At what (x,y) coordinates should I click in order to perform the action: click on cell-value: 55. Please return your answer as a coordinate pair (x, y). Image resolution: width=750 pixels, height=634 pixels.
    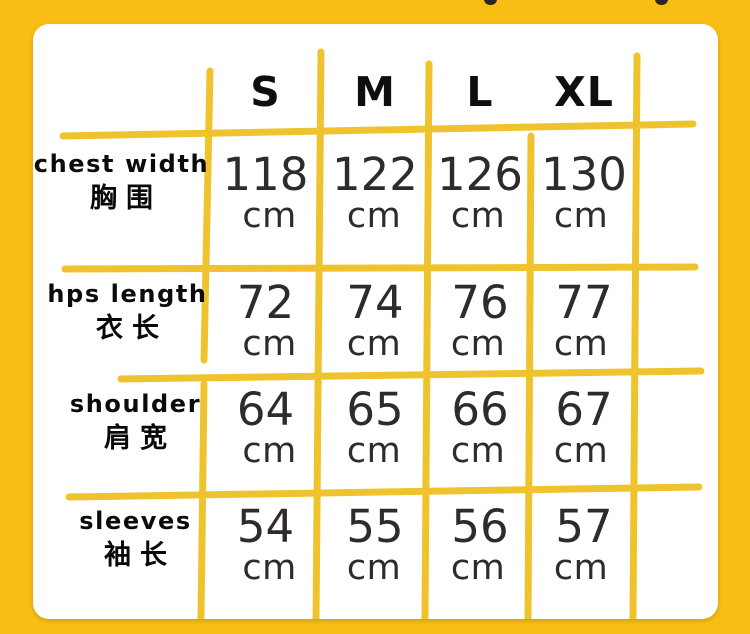
    Looking at the image, I should click on (375, 526).